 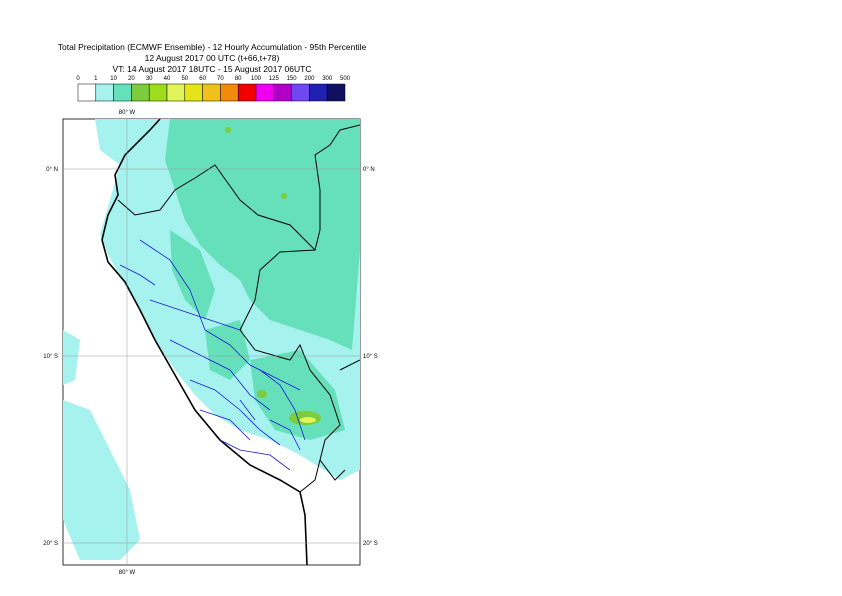 I want to click on legend-label: 150, so click(x=292, y=79).